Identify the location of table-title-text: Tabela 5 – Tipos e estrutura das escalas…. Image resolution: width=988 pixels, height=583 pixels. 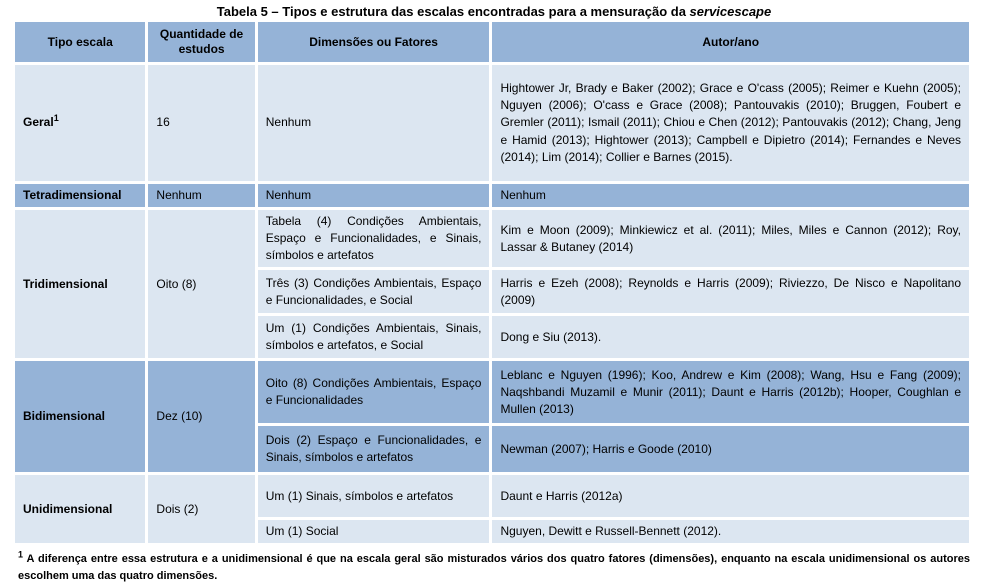
(453, 11).